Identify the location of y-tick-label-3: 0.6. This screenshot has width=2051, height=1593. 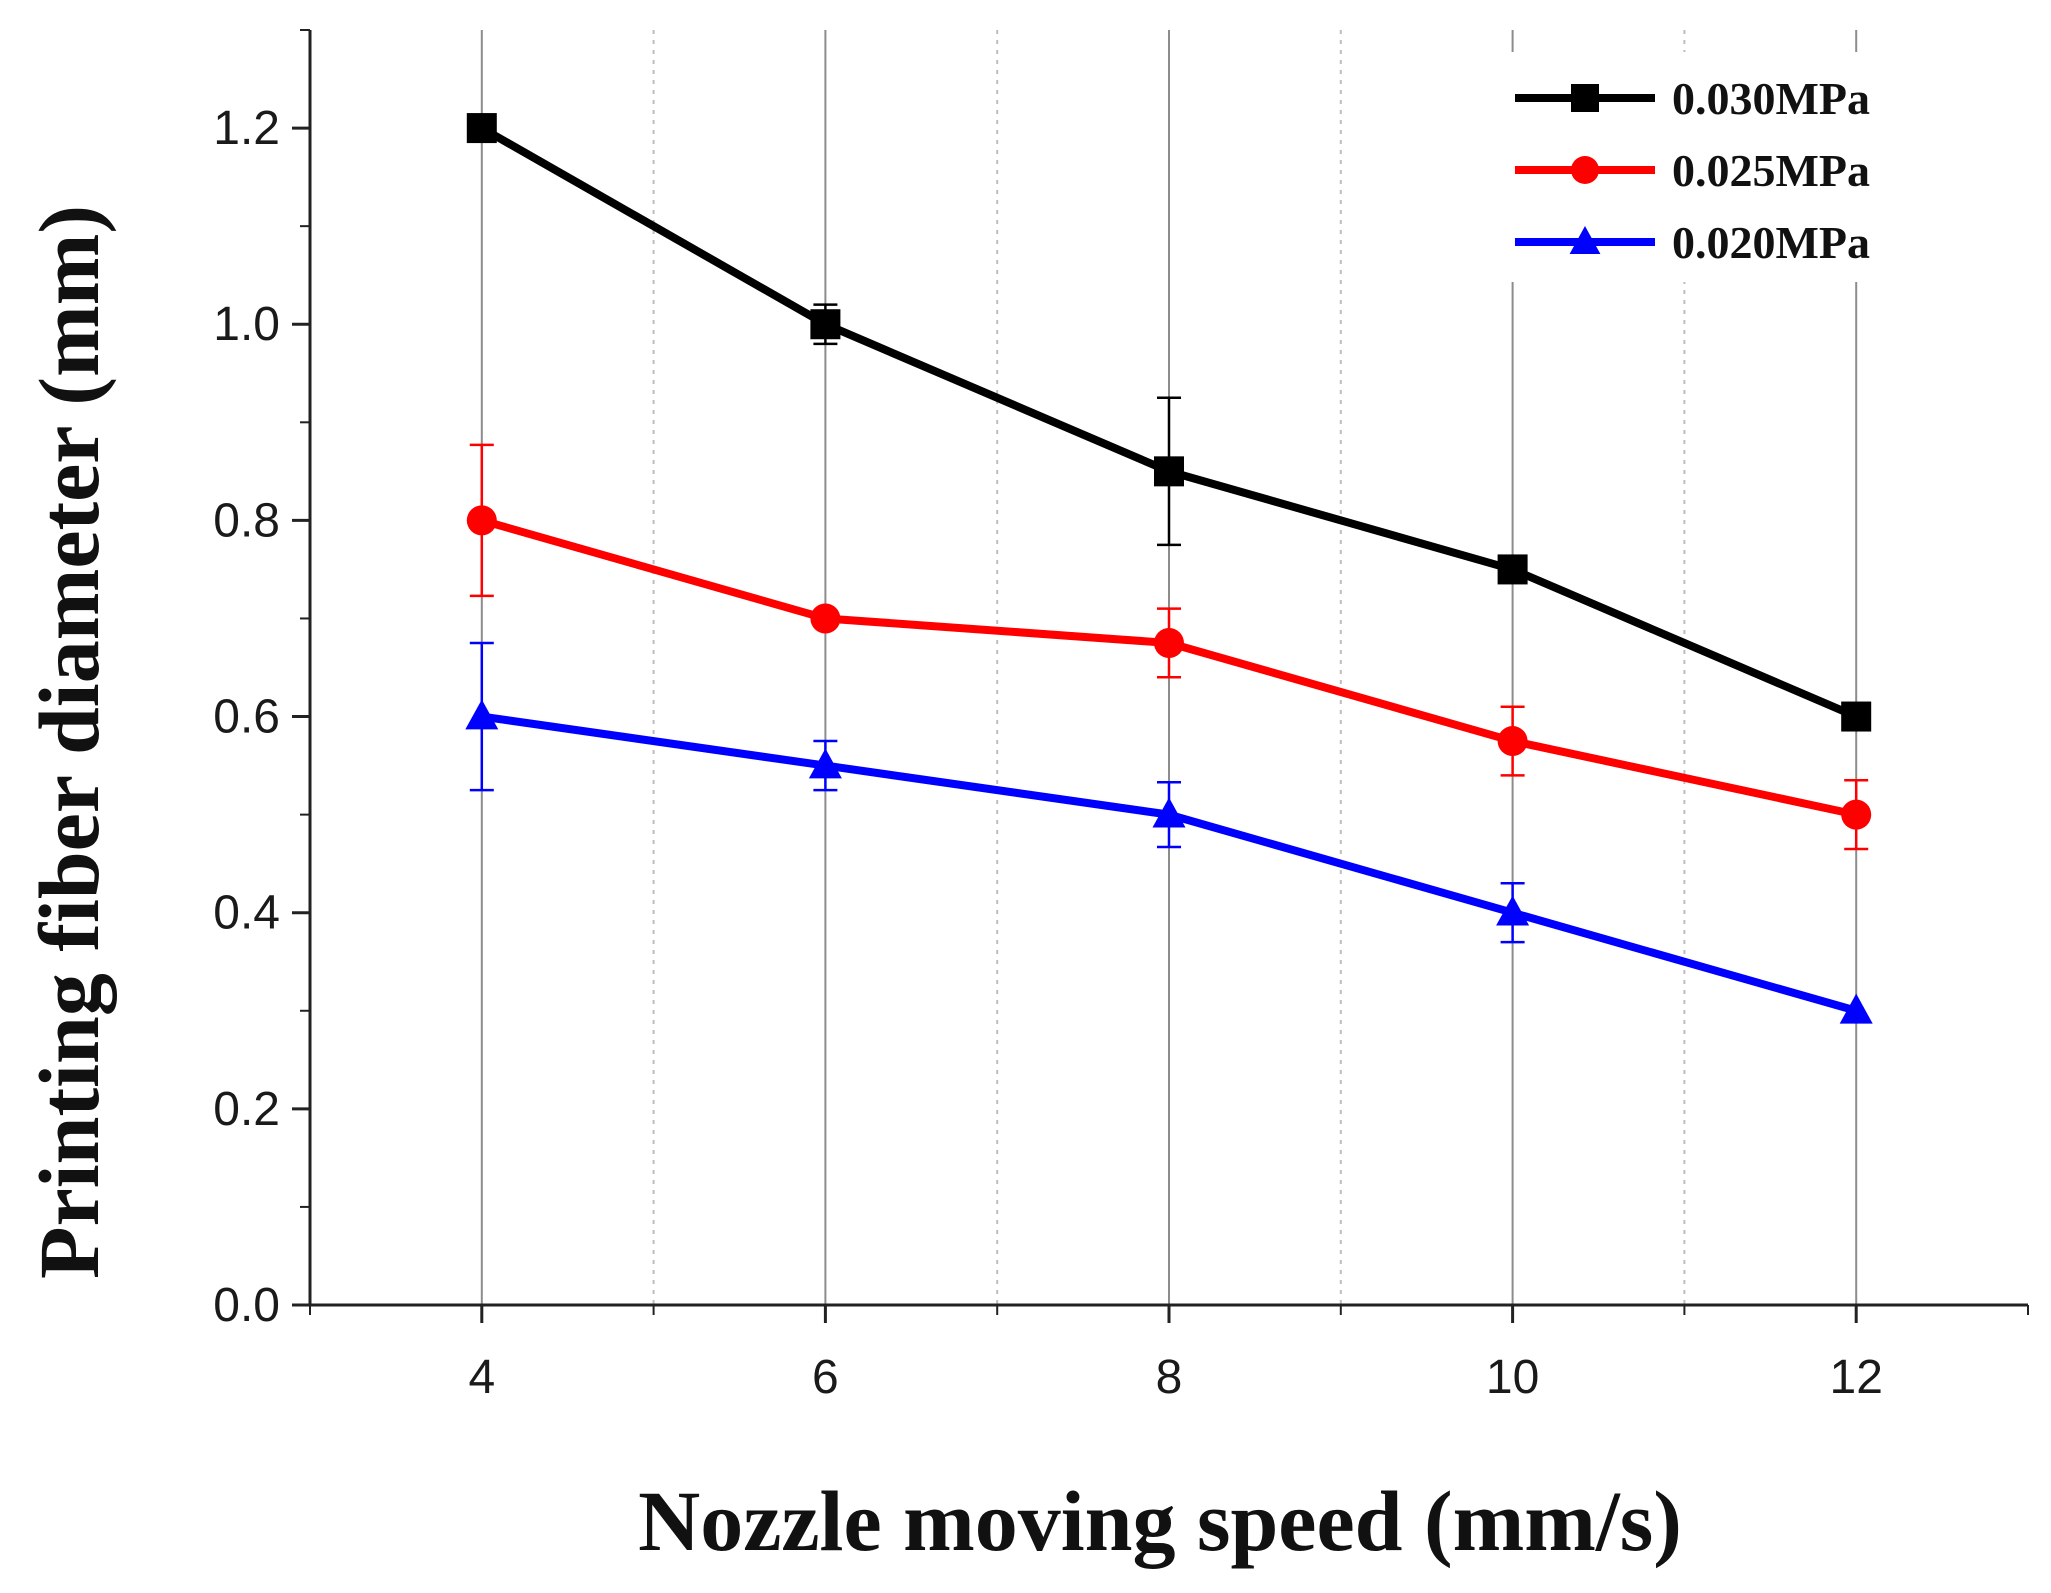
(246, 717).